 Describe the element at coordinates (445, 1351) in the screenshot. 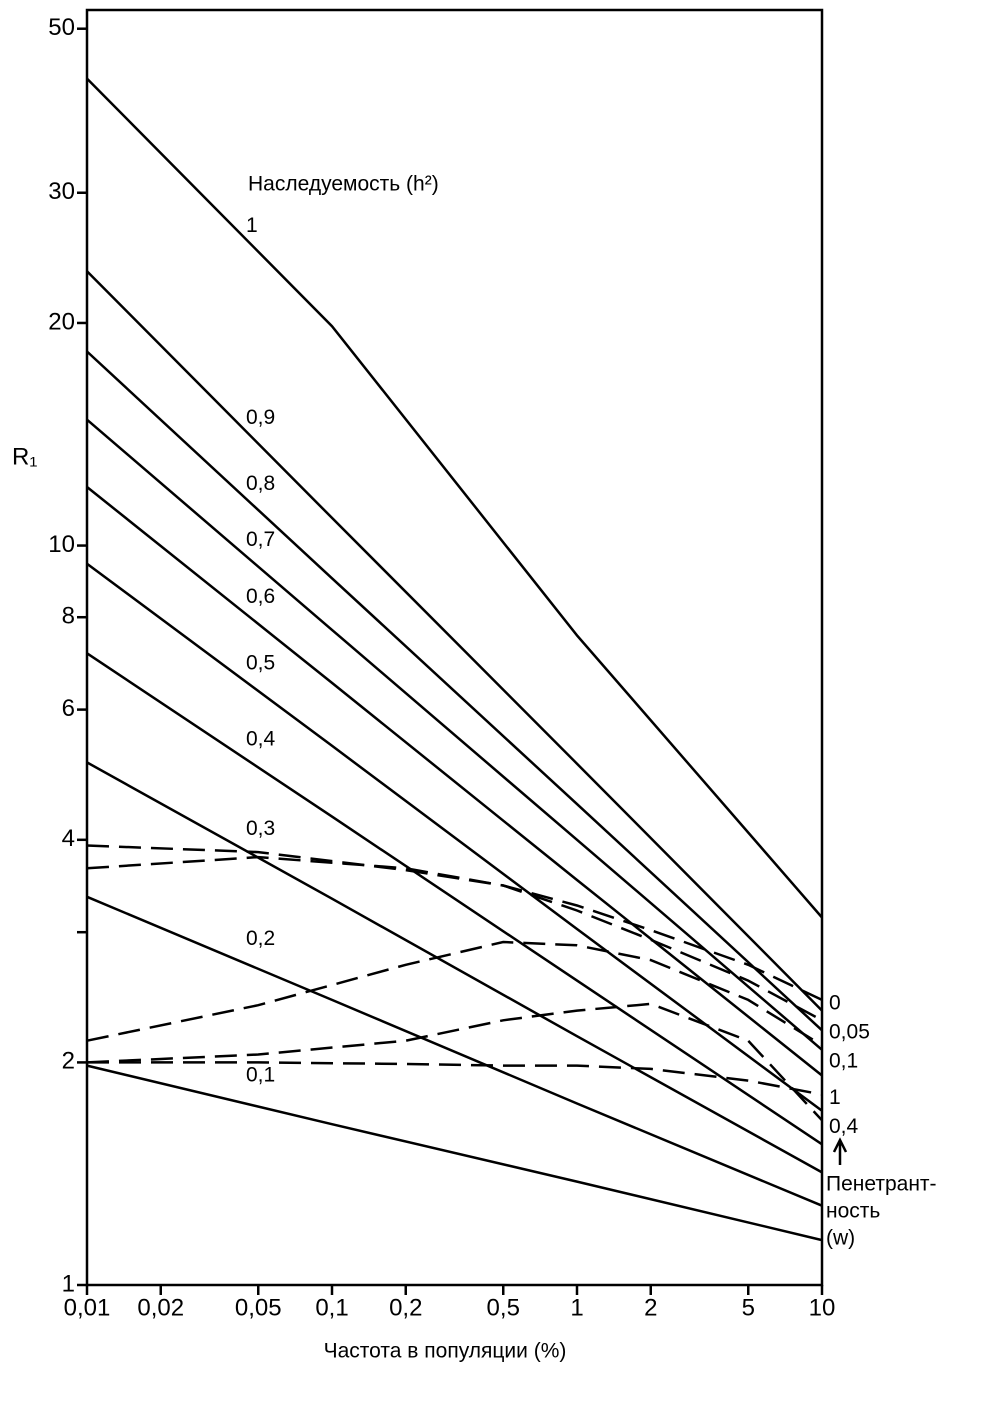

I see `x-axis-label: Частота в популяции (%)` at that location.